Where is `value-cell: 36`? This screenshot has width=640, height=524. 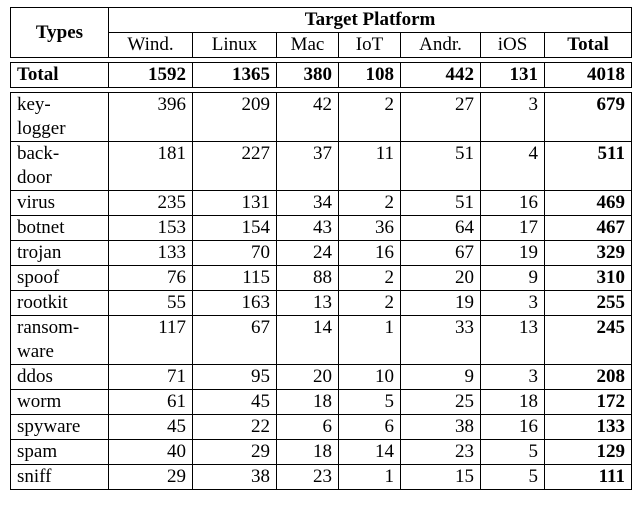 value-cell: 36 is located at coordinates (369, 228).